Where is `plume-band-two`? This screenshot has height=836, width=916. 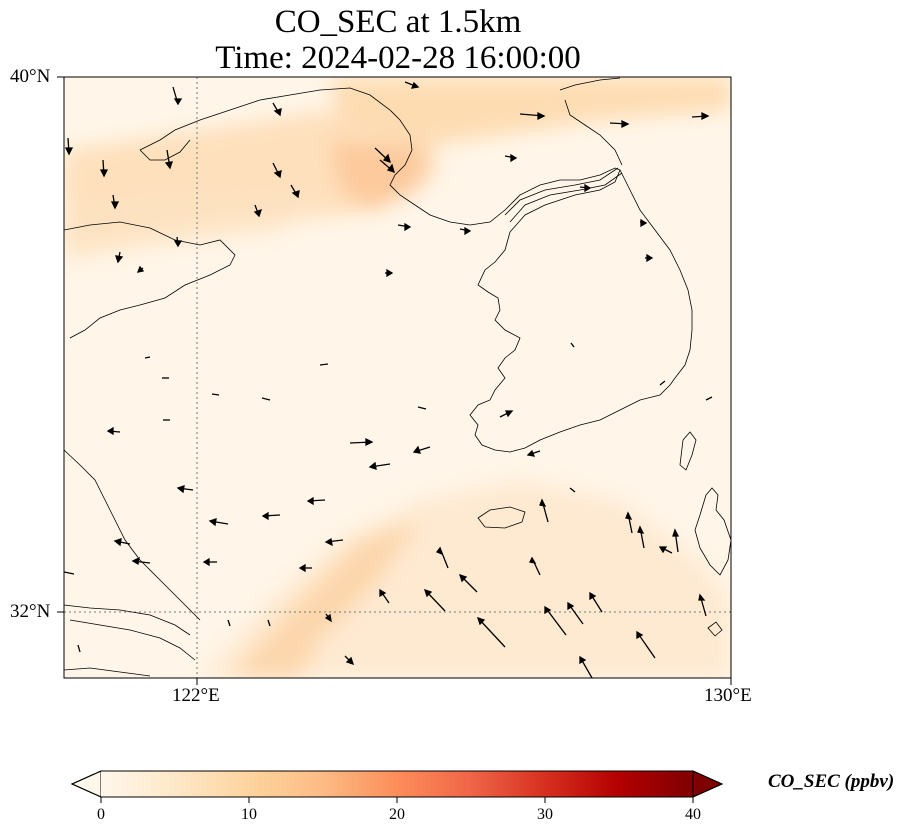 plume-band-two is located at coordinates (197, 225).